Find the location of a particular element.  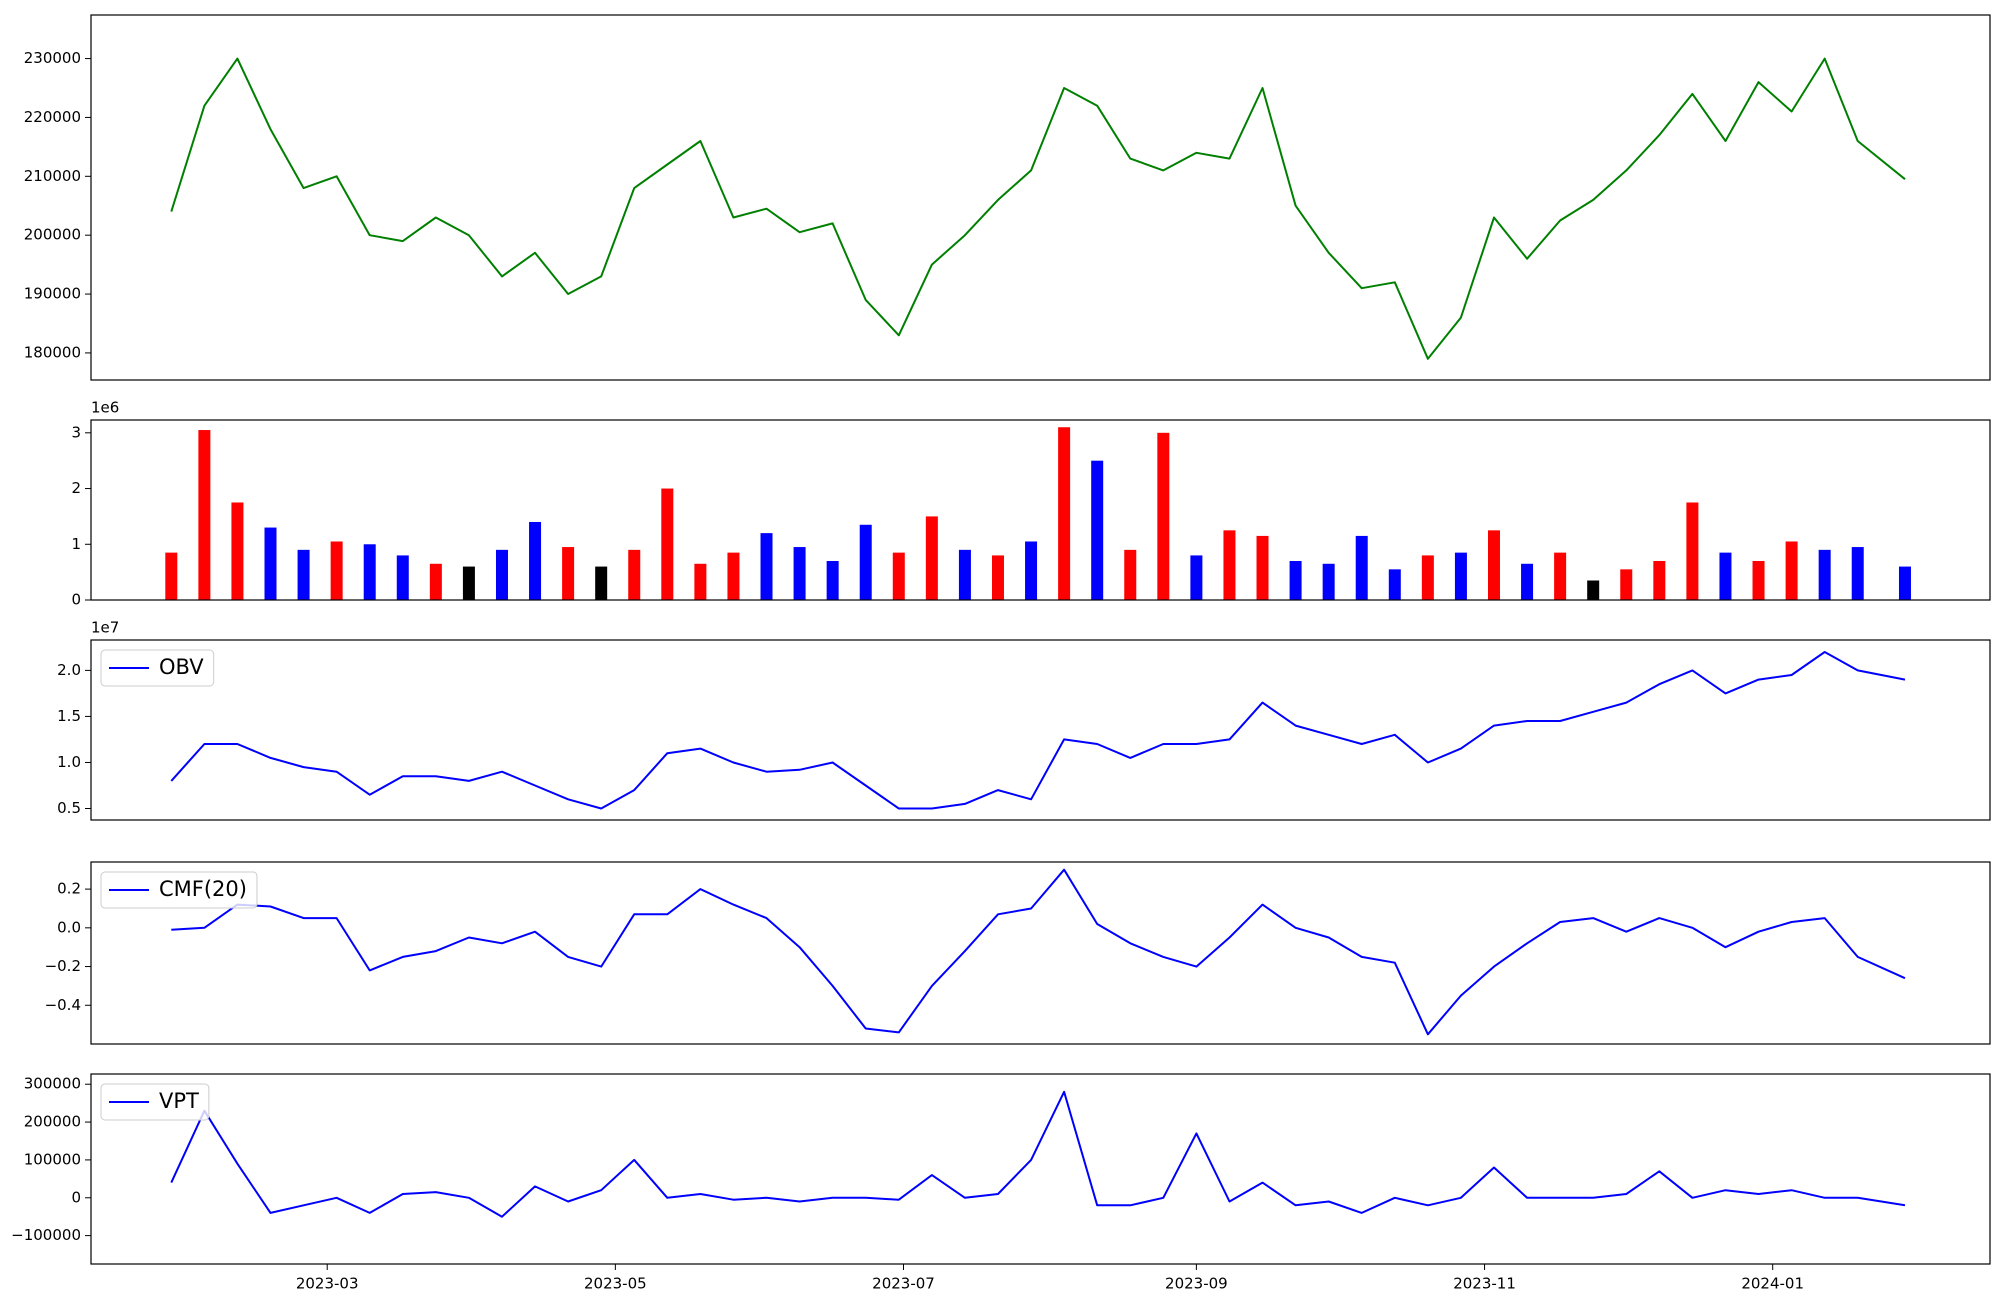

x-tick-label: 2023-07 is located at coordinates (903, 1284).